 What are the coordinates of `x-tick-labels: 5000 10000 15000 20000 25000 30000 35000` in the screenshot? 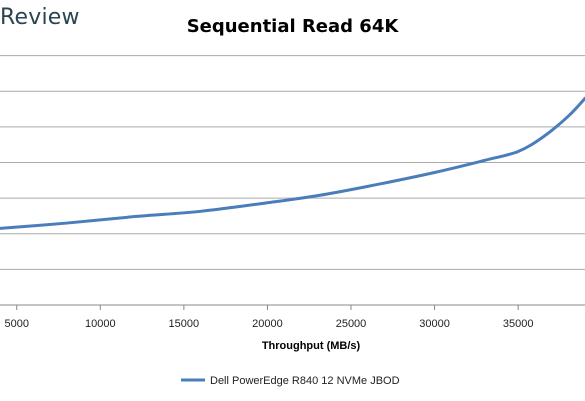 It's located at (268, 324).